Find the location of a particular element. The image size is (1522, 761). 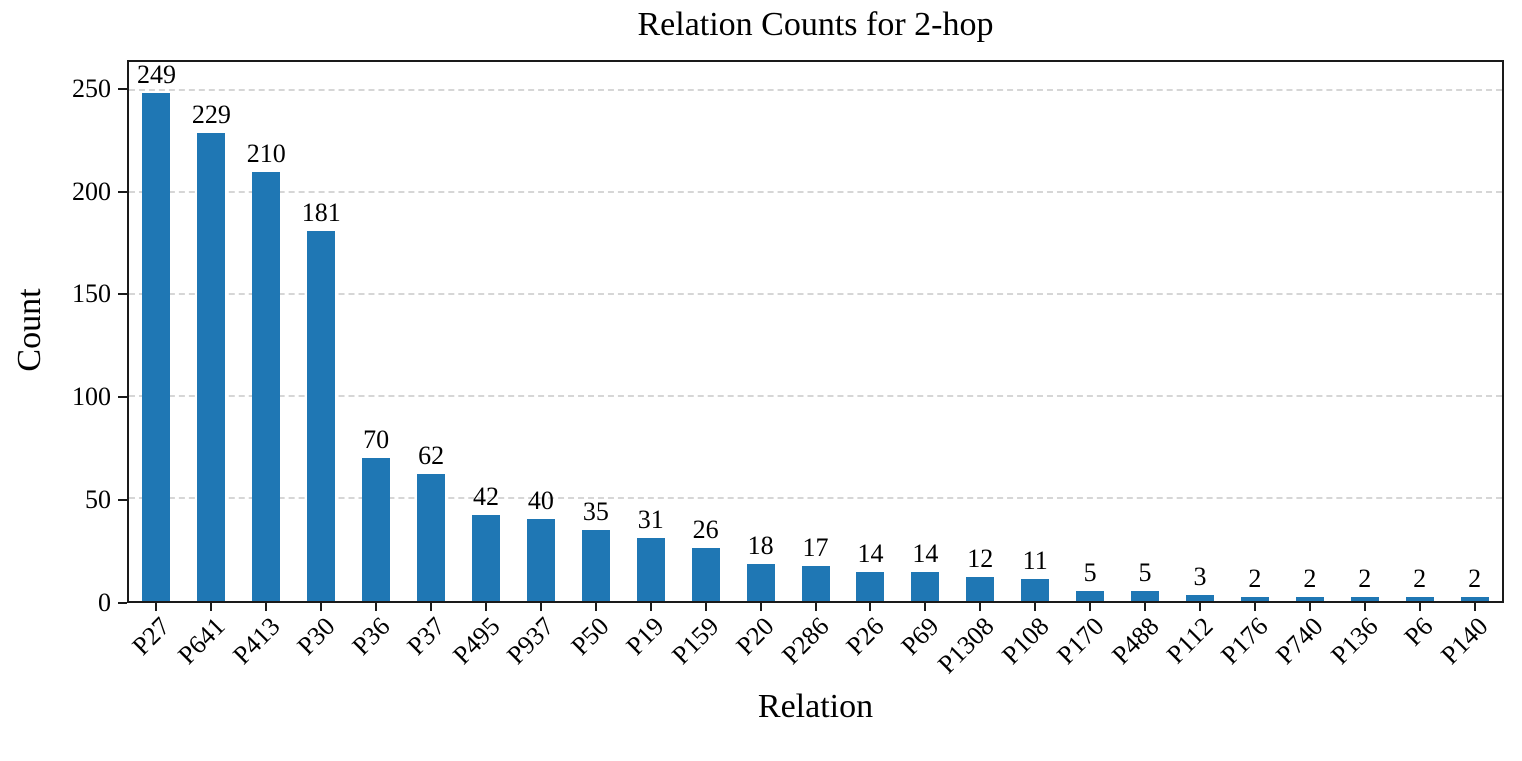

x-tick-label-P488: P488 is located at coordinates (1135, 640).